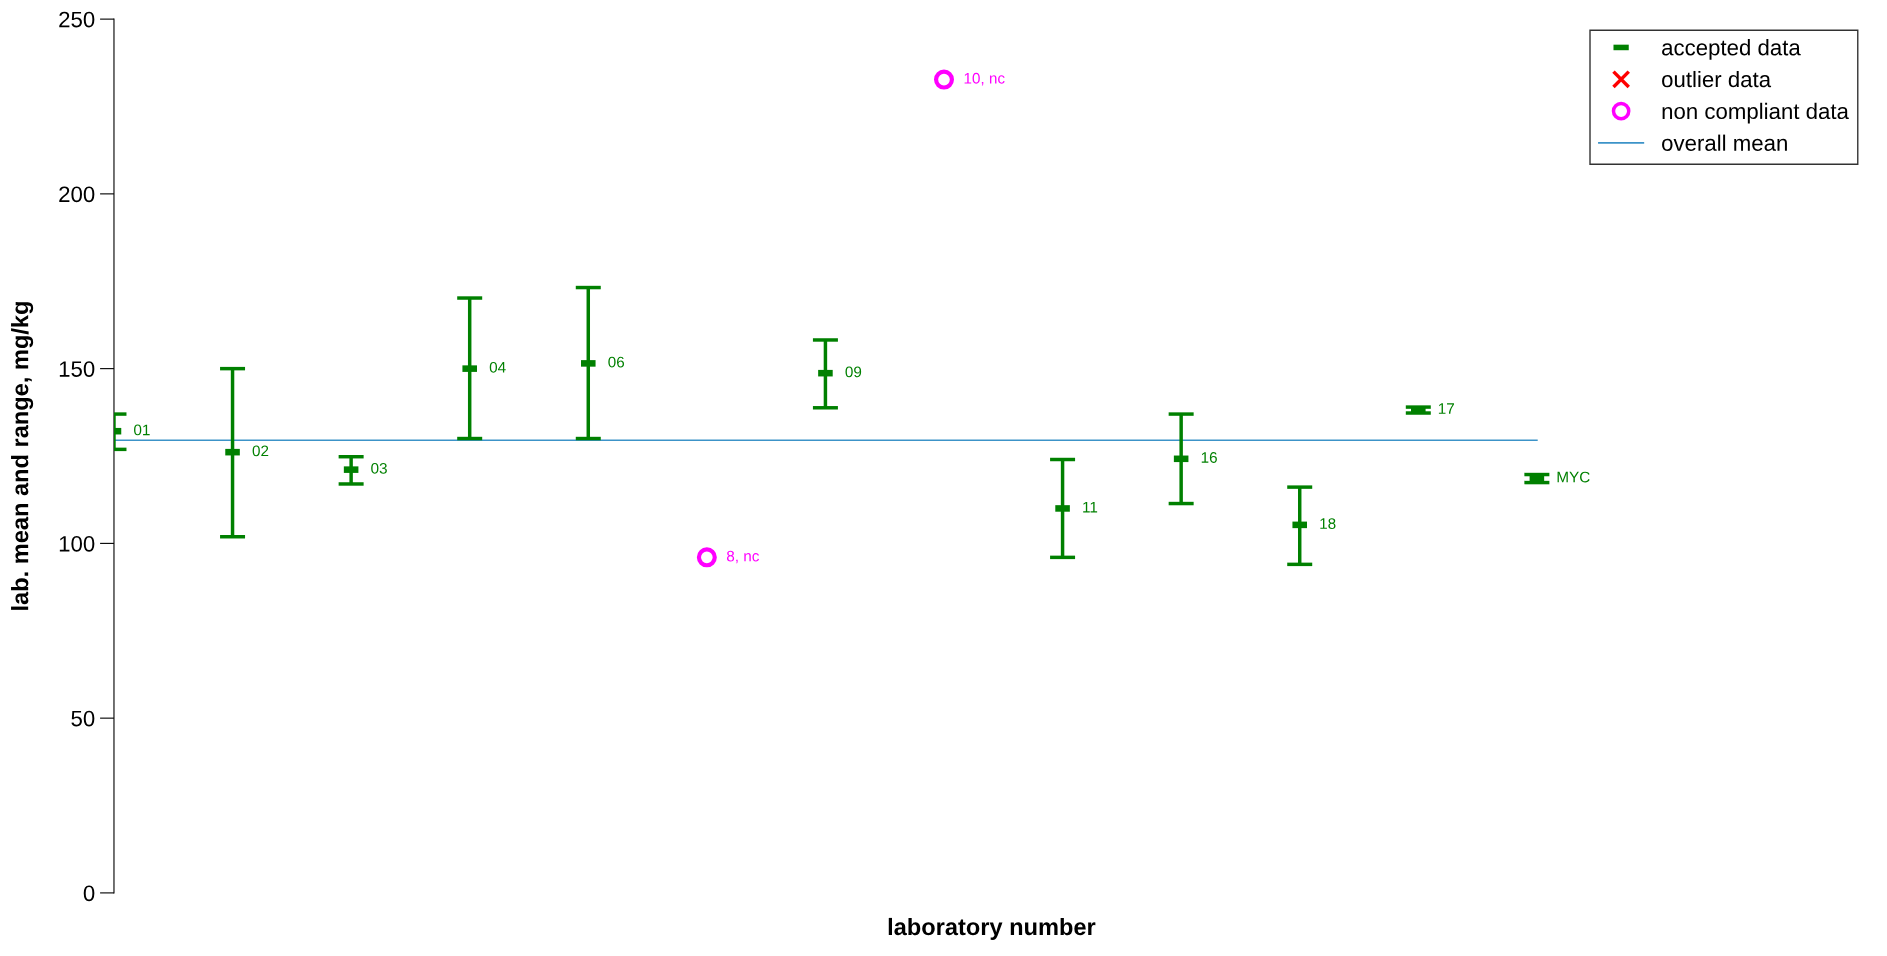  What do you see at coordinates (853, 372) in the screenshot?
I see `annotation: 09` at bounding box center [853, 372].